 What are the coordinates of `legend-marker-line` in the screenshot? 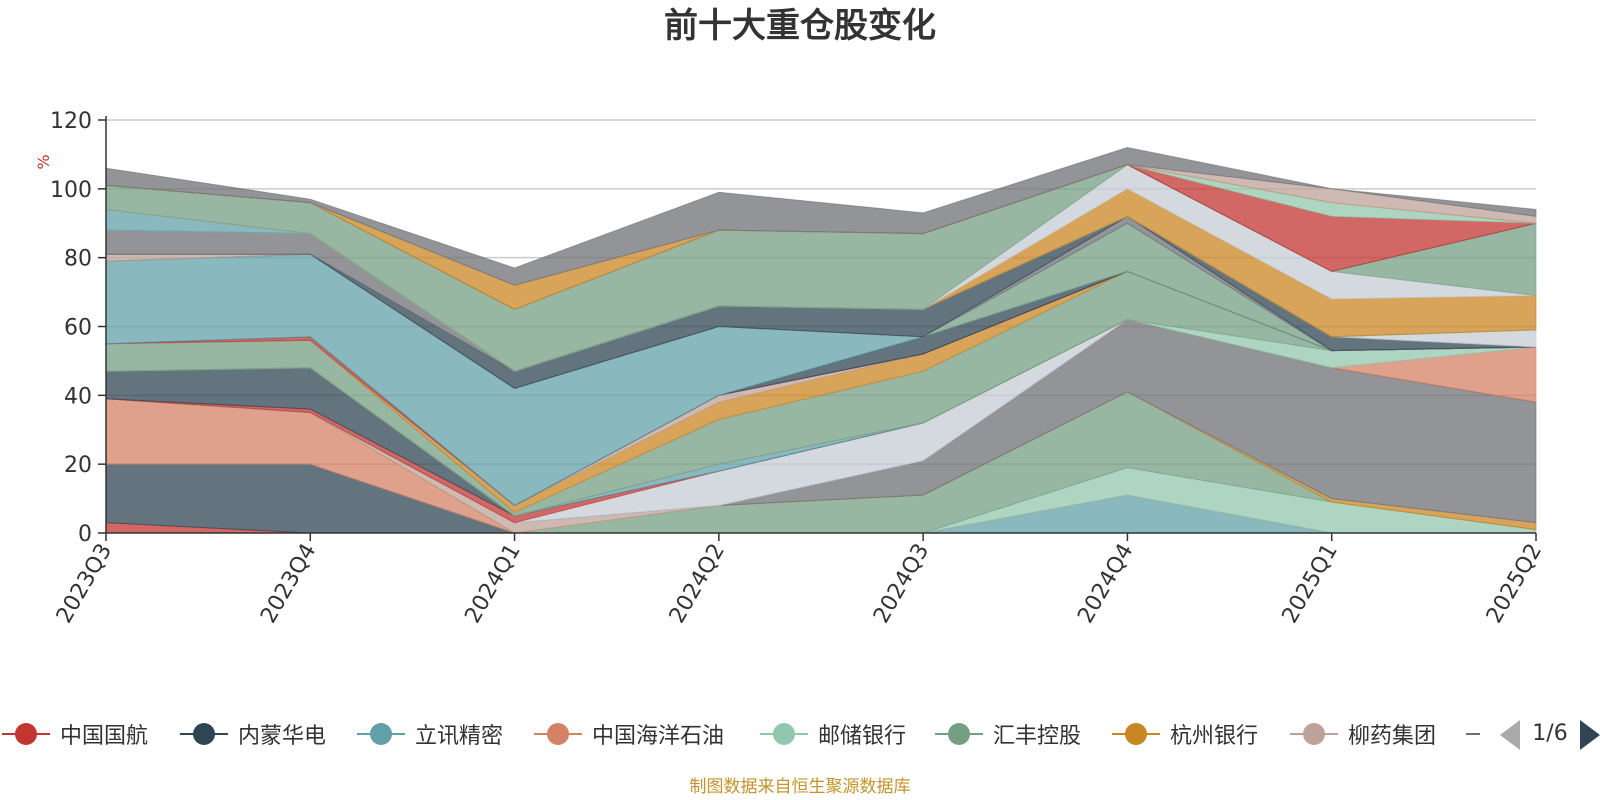 It's located at (1473, 734).